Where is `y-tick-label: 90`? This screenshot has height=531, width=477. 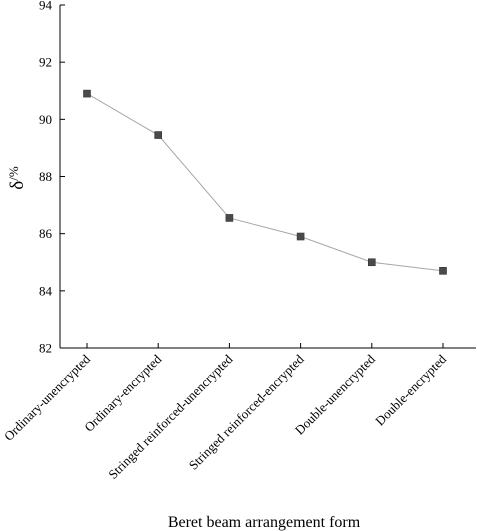 y-tick-label: 90 is located at coordinates (45, 119).